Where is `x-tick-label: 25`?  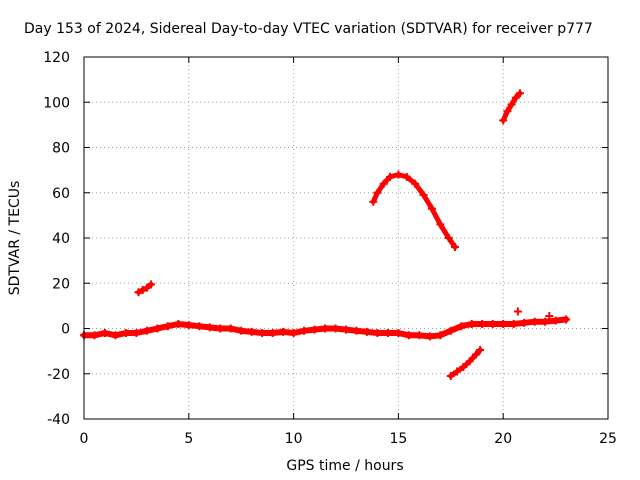 x-tick-label: 25 is located at coordinates (608, 439).